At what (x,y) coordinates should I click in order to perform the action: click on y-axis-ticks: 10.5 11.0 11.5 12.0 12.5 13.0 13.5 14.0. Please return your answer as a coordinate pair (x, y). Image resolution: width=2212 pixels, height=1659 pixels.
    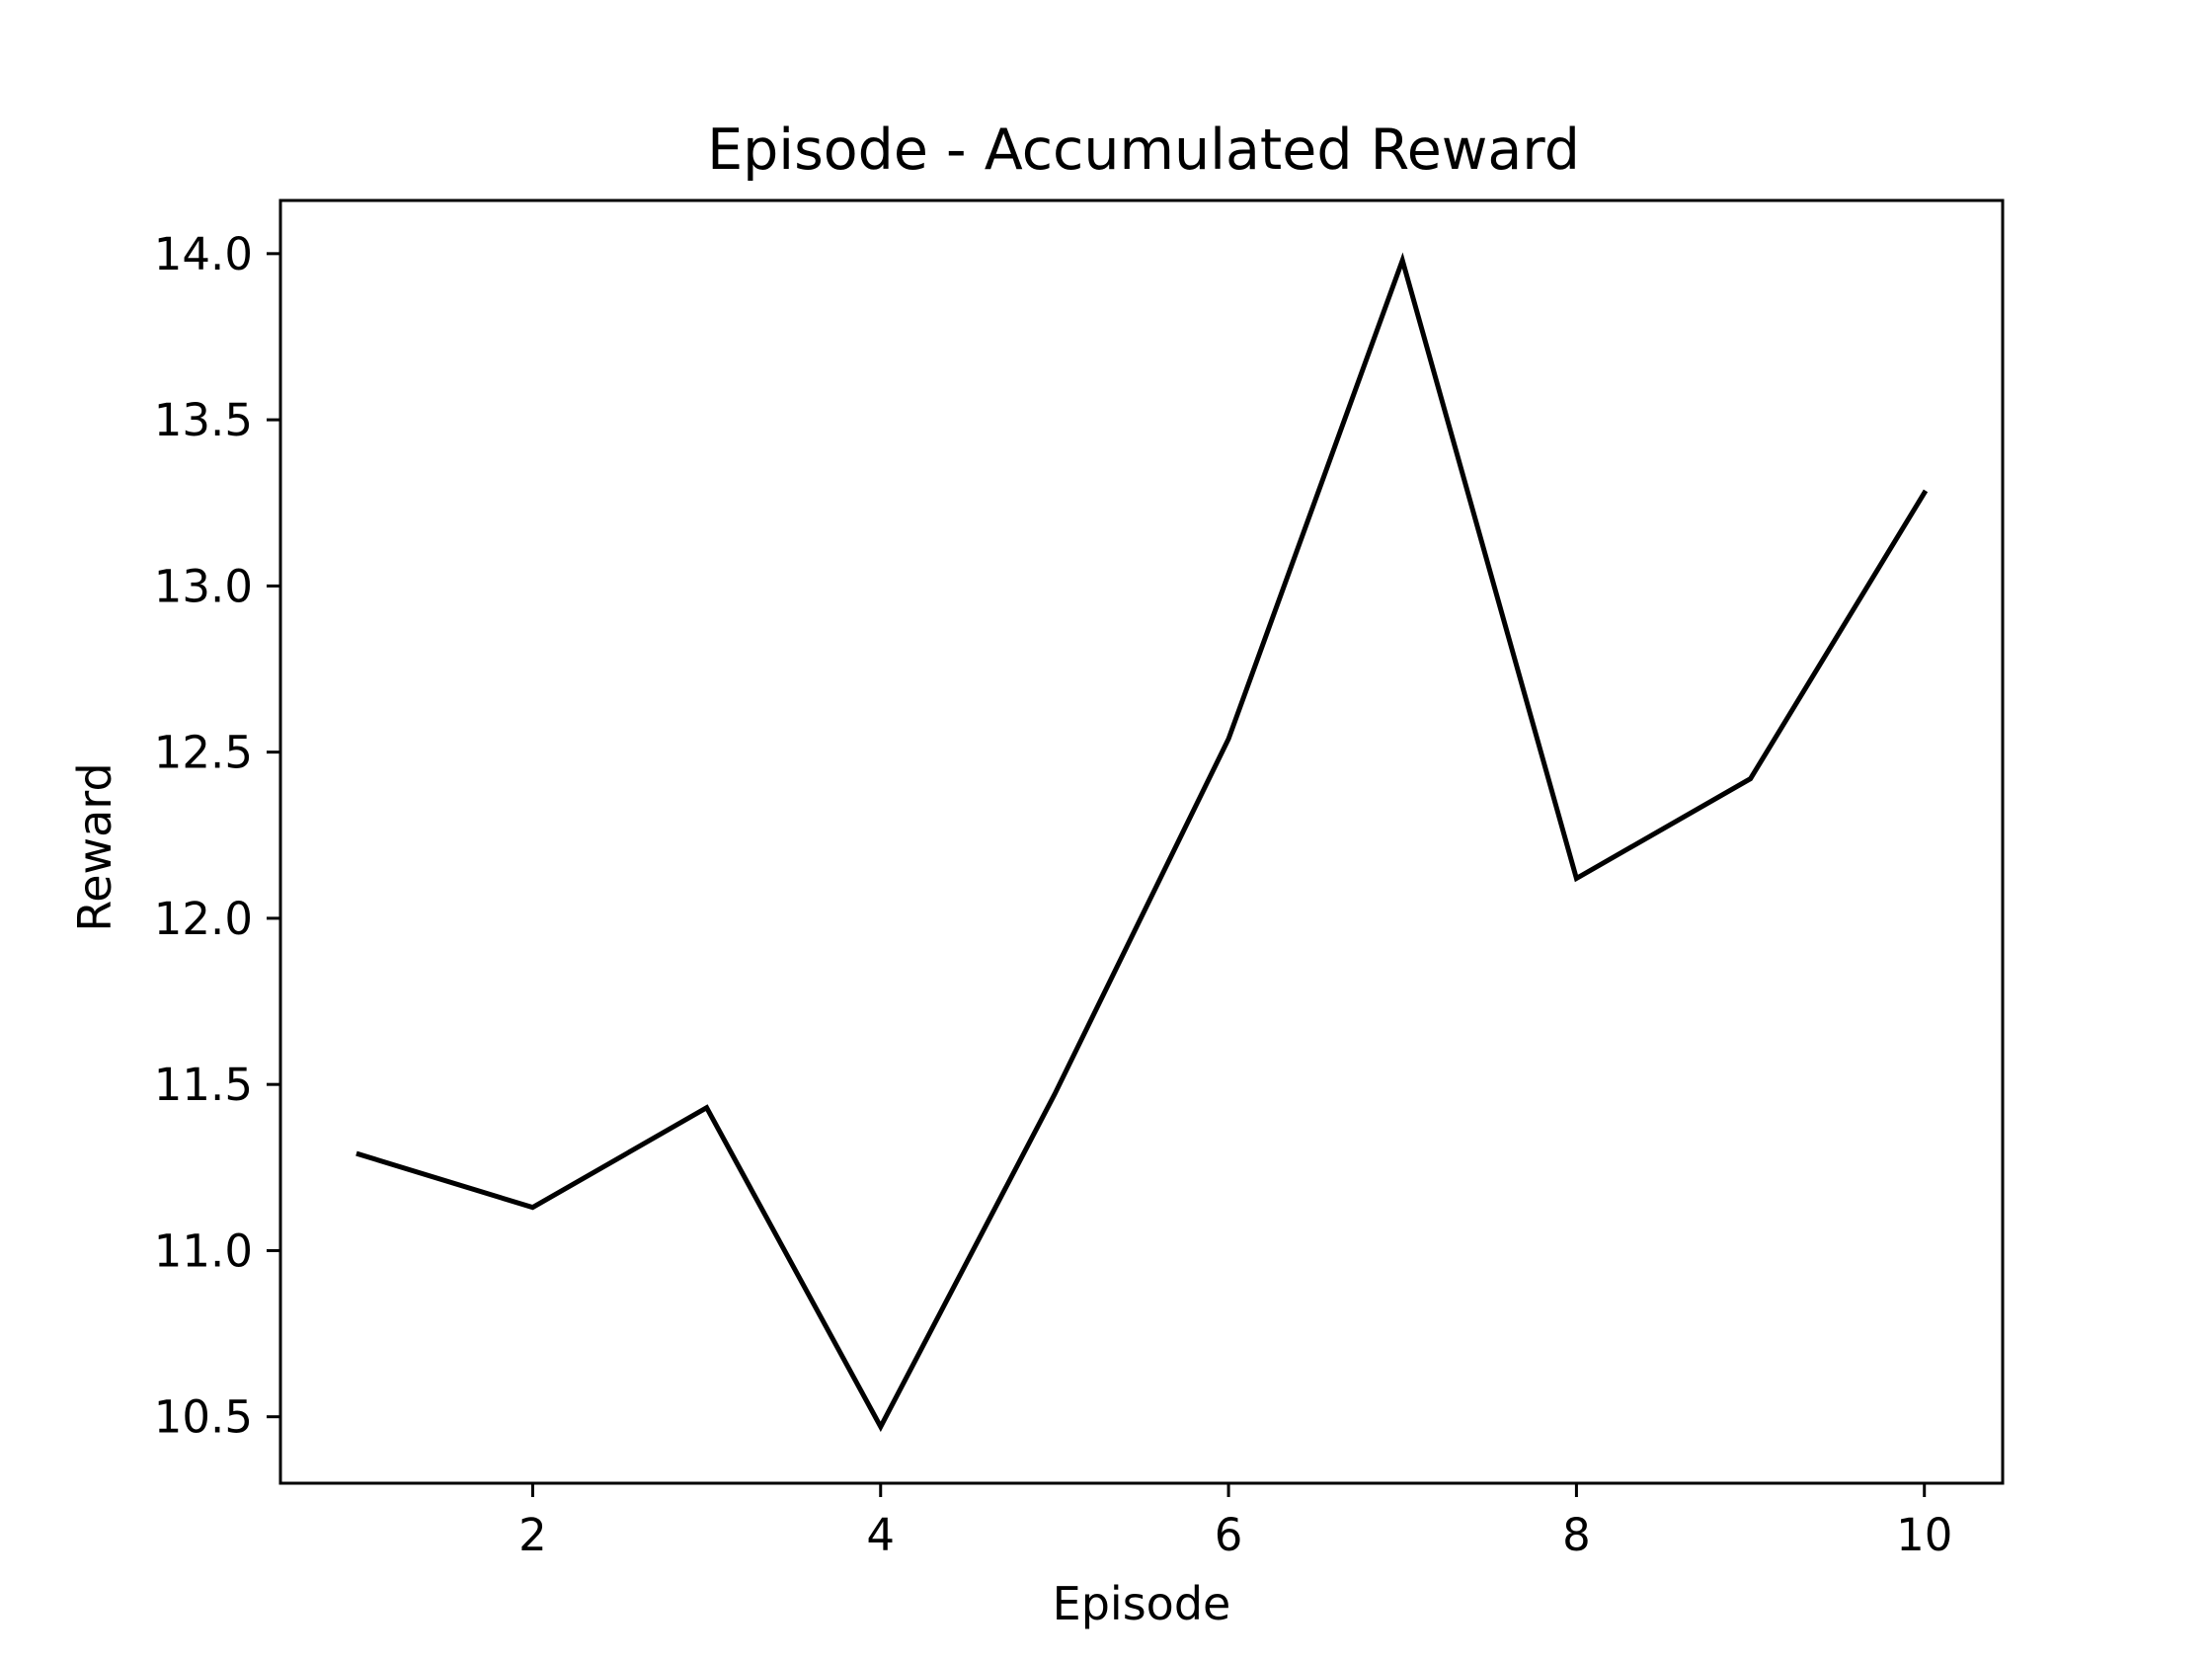
    Looking at the image, I should click on (217, 836).